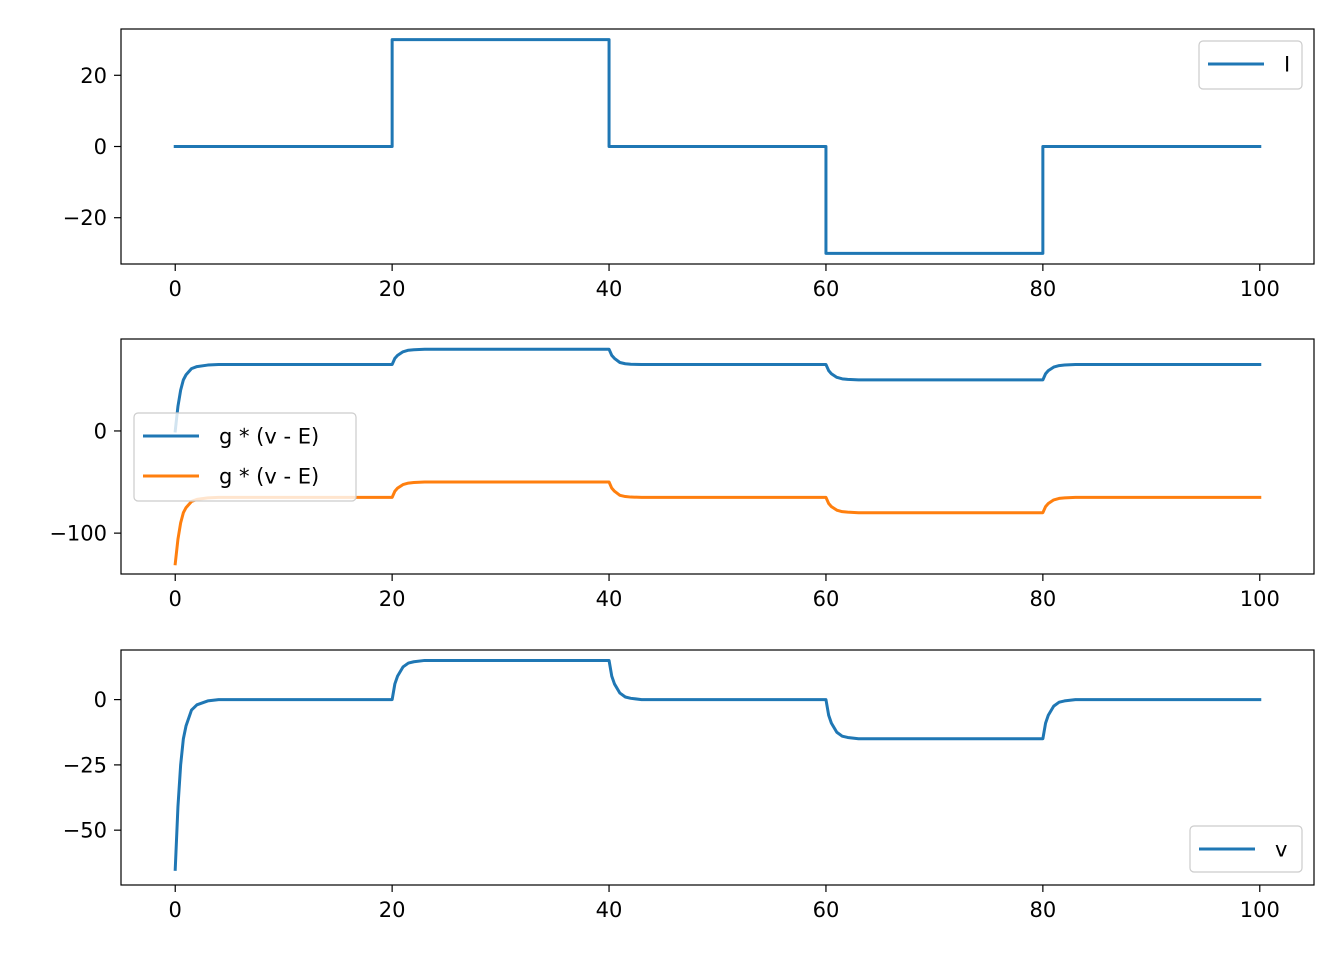  Describe the element at coordinates (85, 765) in the screenshot. I see `y-tick-label: −25` at that location.